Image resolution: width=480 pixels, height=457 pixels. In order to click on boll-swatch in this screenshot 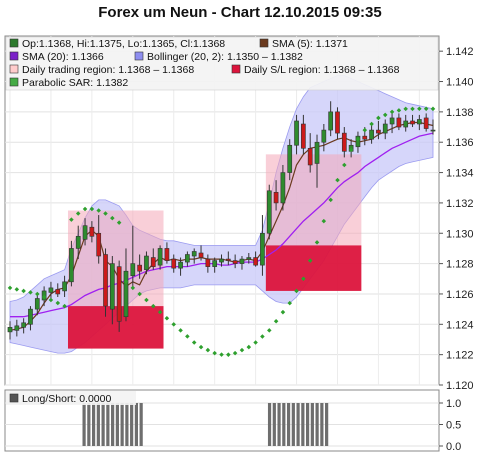, I will do `click(139, 56)`.